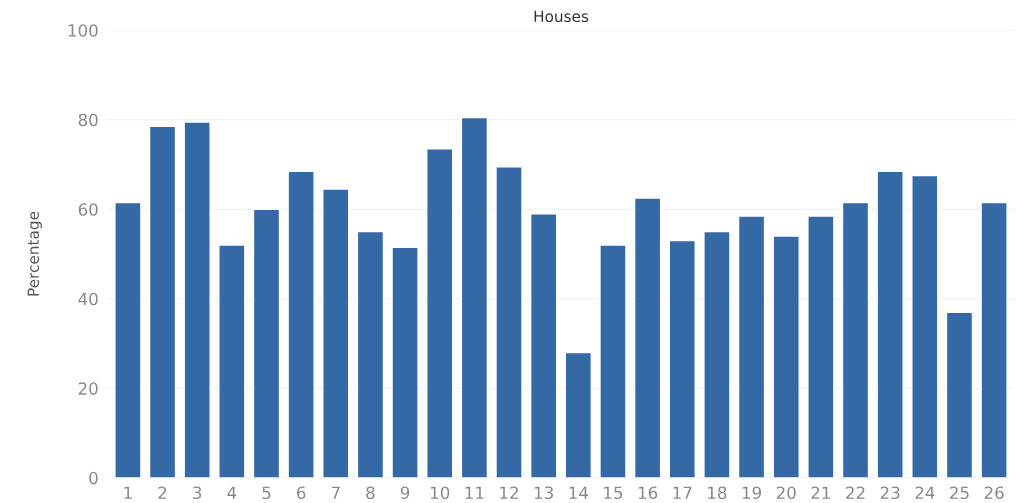 Image resolution: width=1020 pixels, height=503 pixels. Describe the element at coordinates (232, 492) in the screenshot. I see `x-tick-label: 4` at that location.